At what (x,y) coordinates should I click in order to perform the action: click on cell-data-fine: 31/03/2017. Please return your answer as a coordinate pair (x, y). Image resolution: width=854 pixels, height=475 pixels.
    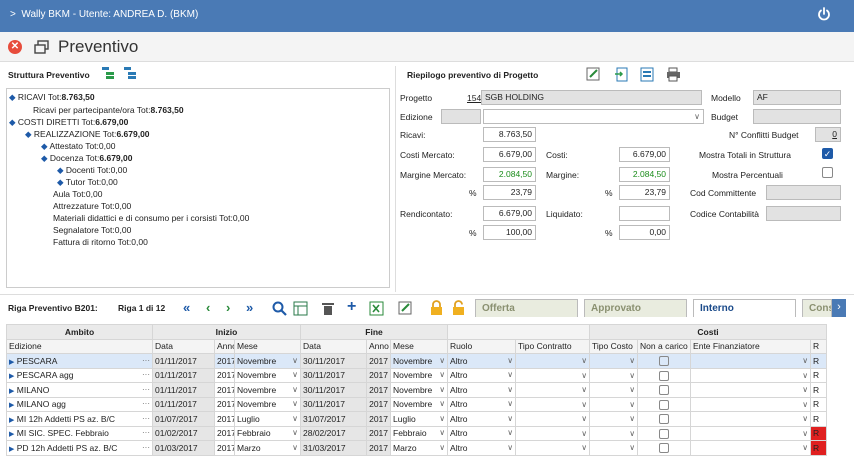
    Looking at the image, I should click on (334, 448).